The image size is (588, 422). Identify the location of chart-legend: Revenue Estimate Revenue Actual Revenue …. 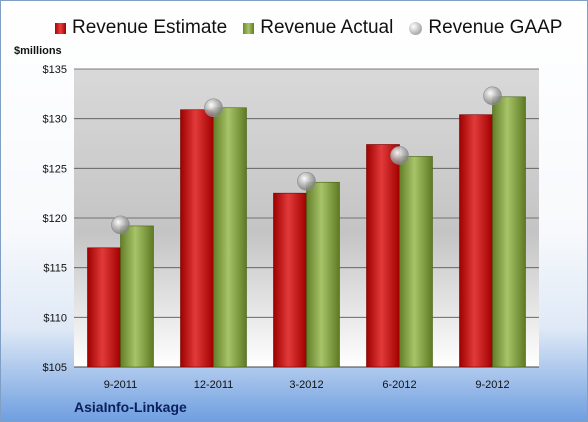
(316, 28).